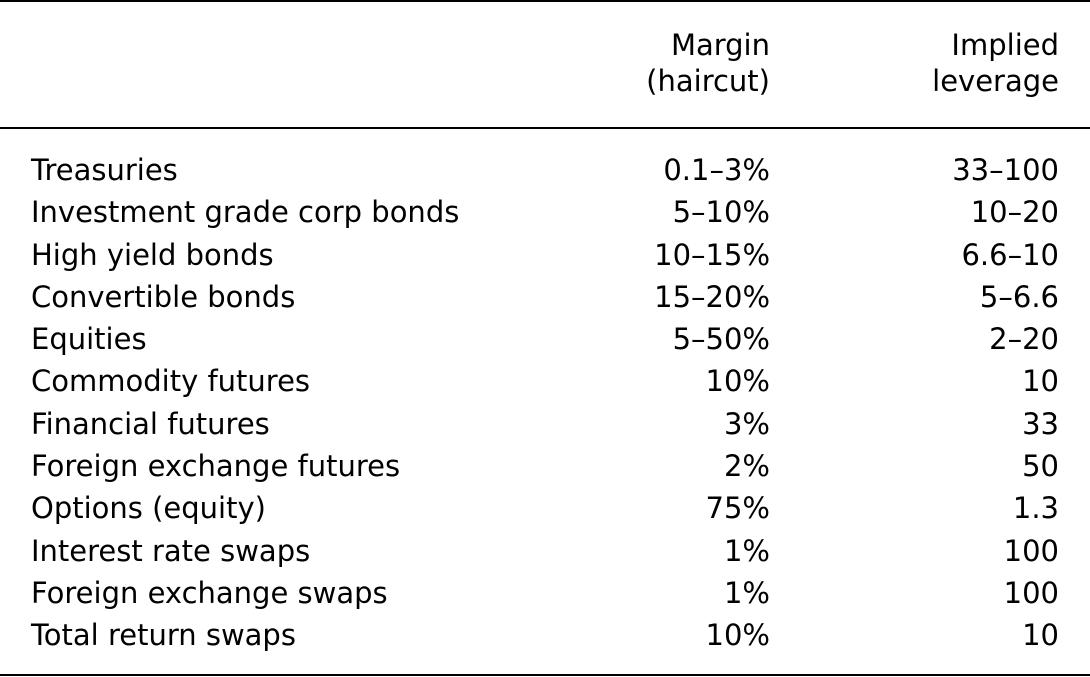 This screenshot has height=677, width=1090. Describe the element at coordinates (163, 296) in the screenshot. I see `instrument-cell: Convertible bonds` at that location.